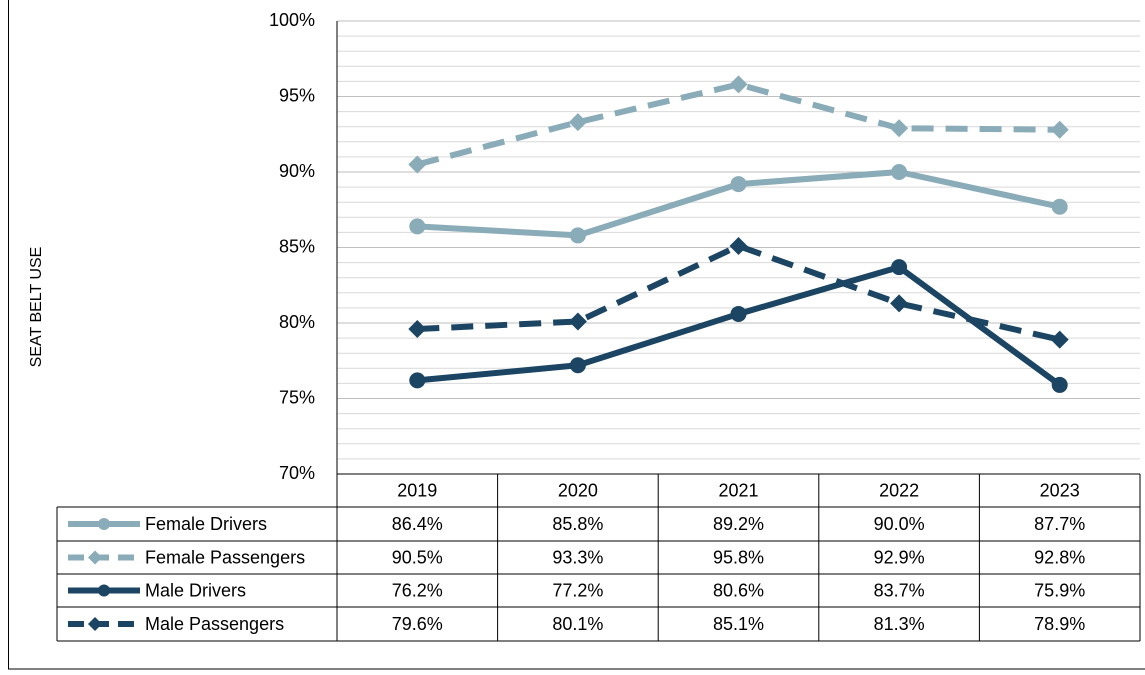 The height and width of the screenshot is (675, 1145). I want to click on table-cell: 87.7%, so click(1059, 524).